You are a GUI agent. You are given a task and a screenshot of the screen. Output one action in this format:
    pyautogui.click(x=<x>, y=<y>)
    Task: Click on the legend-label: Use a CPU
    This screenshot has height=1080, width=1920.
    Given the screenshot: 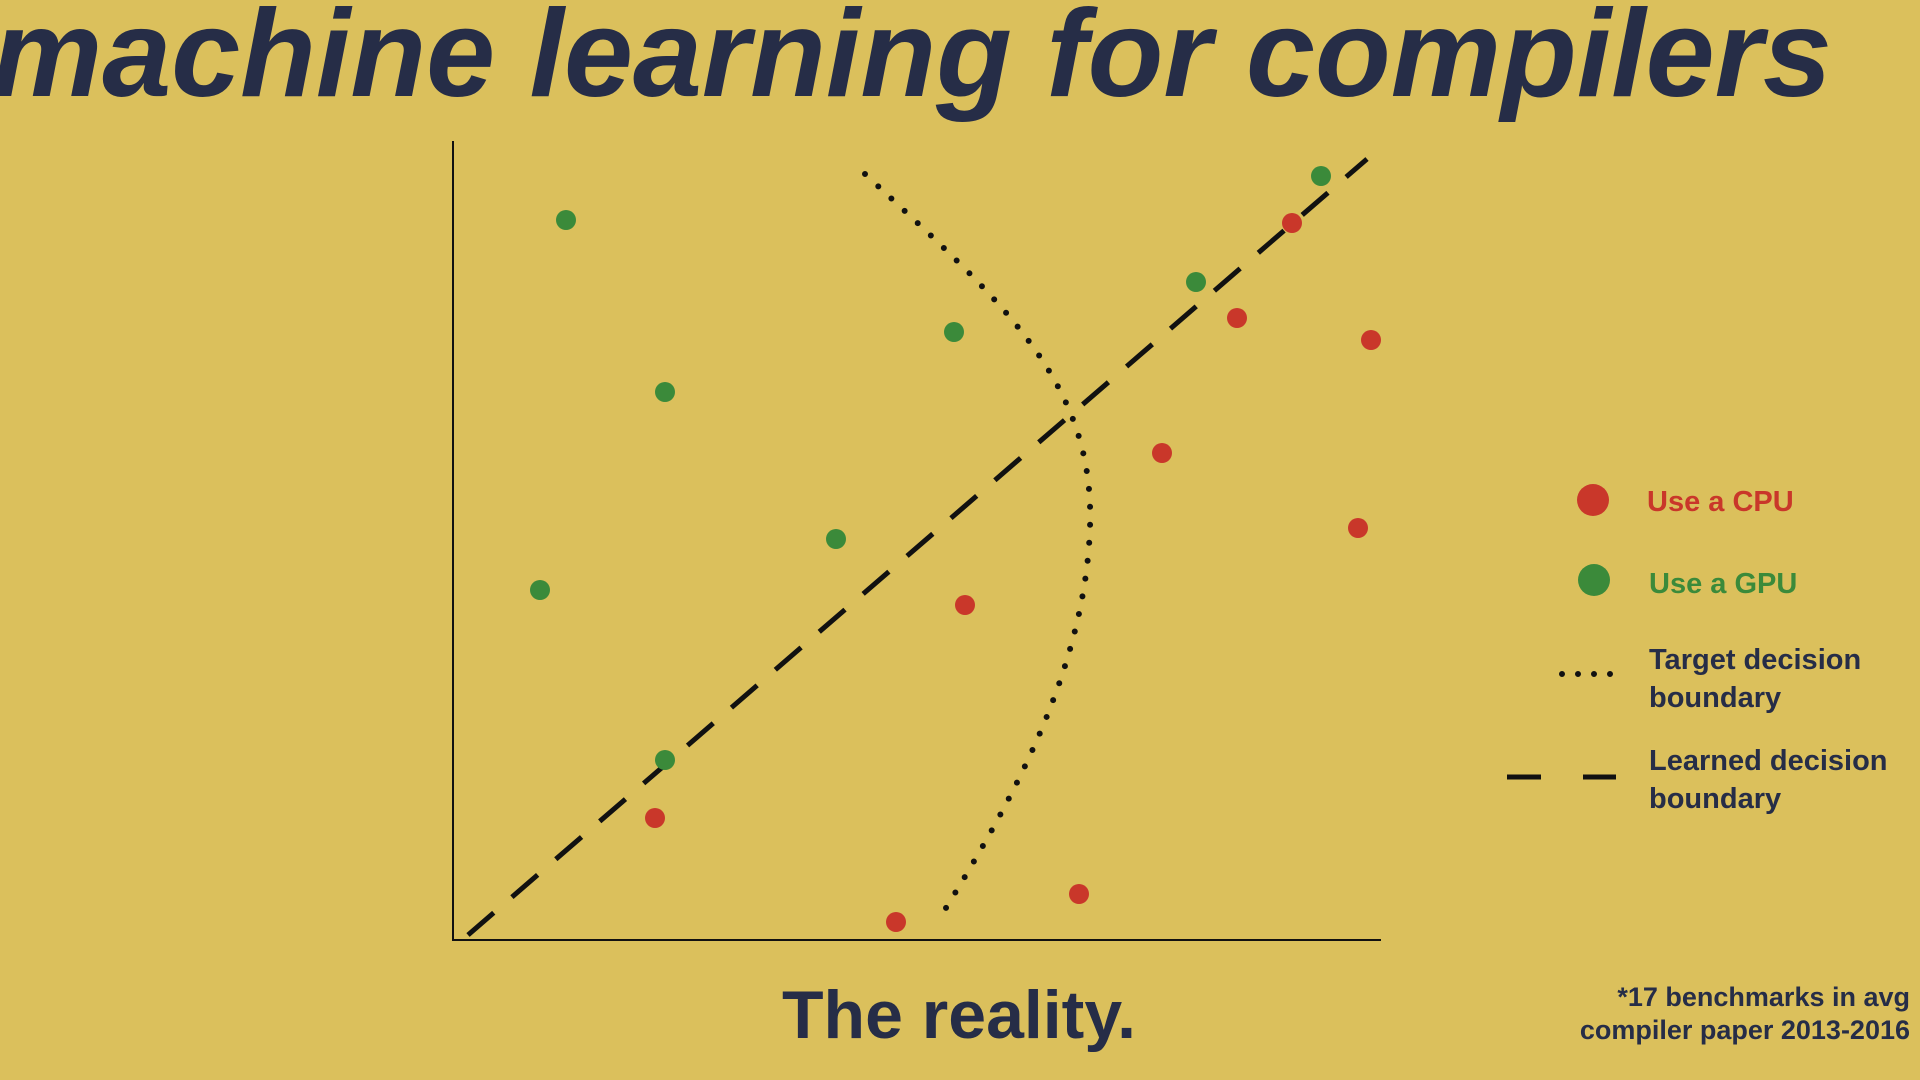 What is the action you would take?
    pyautogui.click(x=1720, y=502)
    